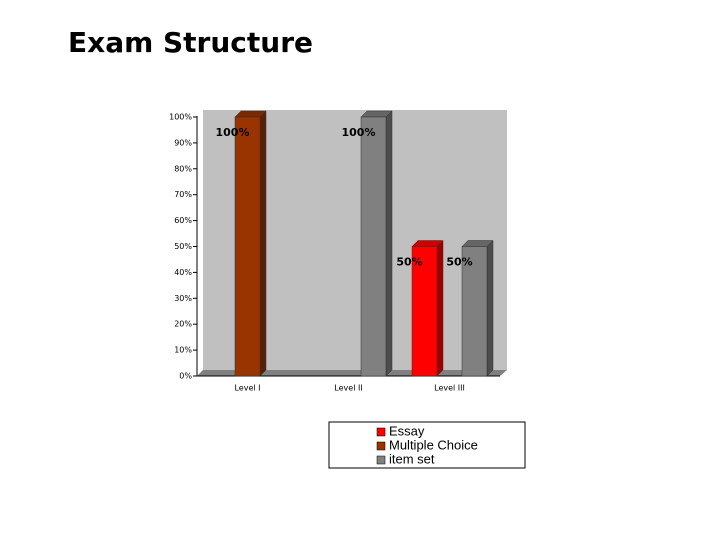  I want to click on y-tick-label: 10%, so click(183, 350).